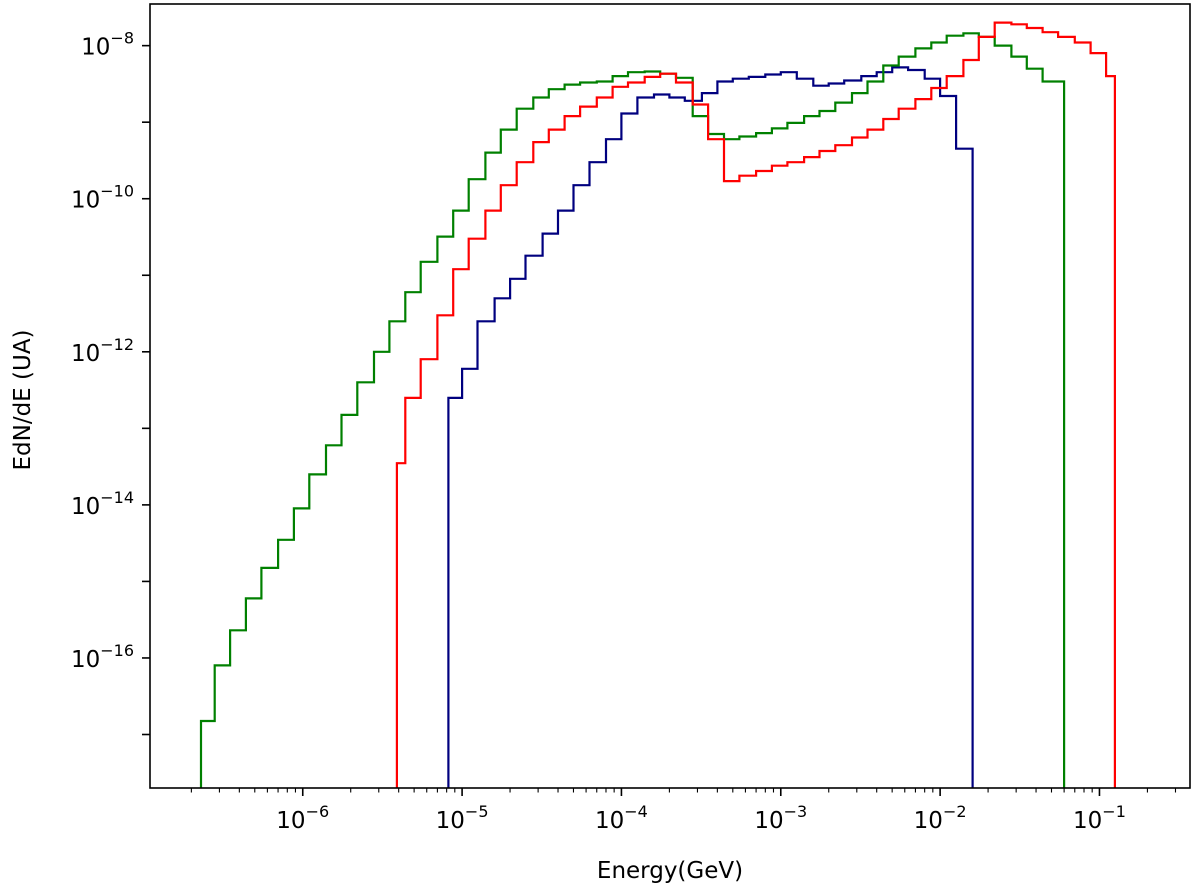 The image size is (1200, 893). What do you see at coordinates (621, 818) in the screenshot?
I see `x-tick-label: 10⁻⁴` at bounding box center [621, 818].